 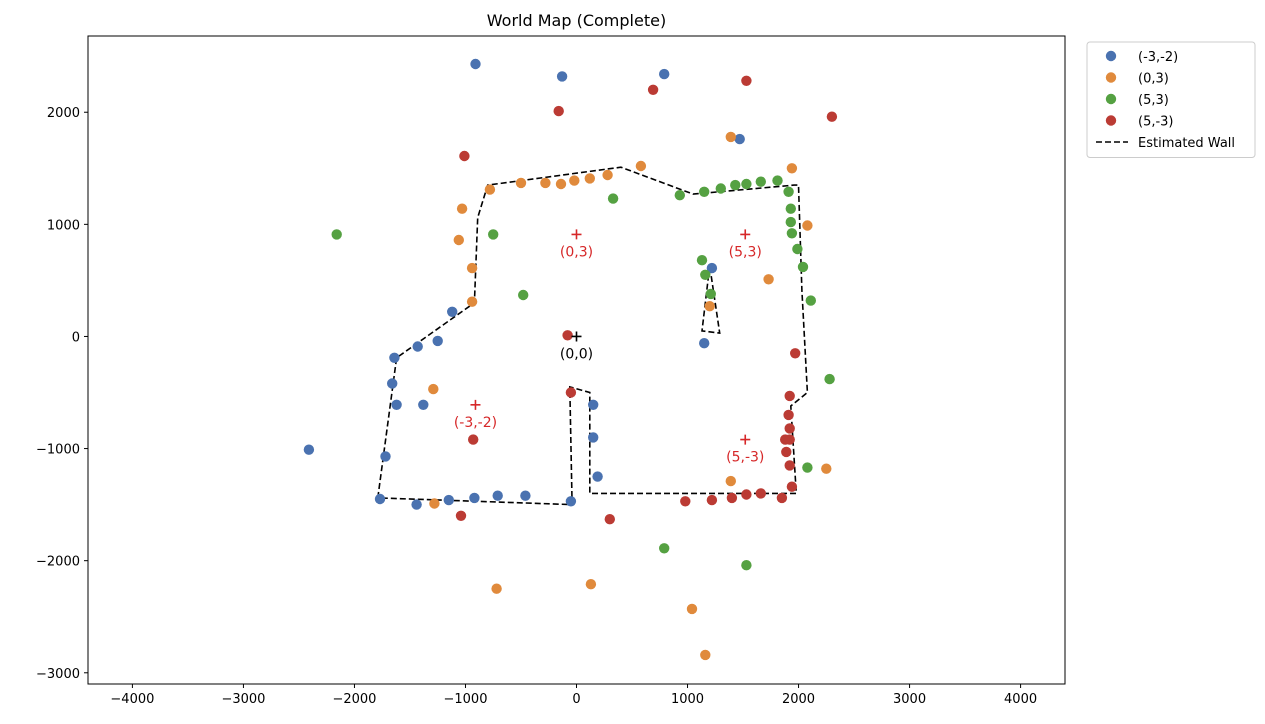 I want to click on legend-label: (-3,-2), so click(x=1158, y=57).